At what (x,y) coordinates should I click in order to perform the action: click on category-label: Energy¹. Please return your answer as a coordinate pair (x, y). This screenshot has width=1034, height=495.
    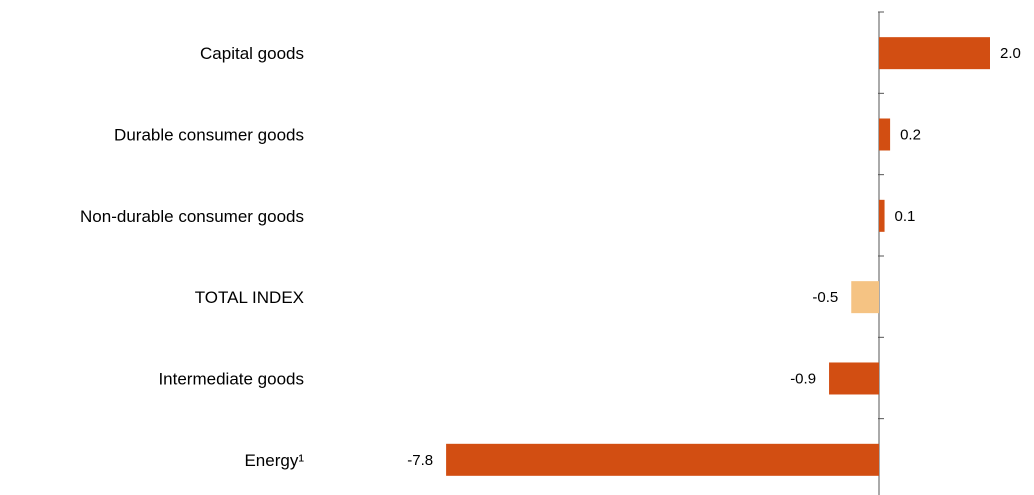
    Looking at the image, I should click on (274, 460).